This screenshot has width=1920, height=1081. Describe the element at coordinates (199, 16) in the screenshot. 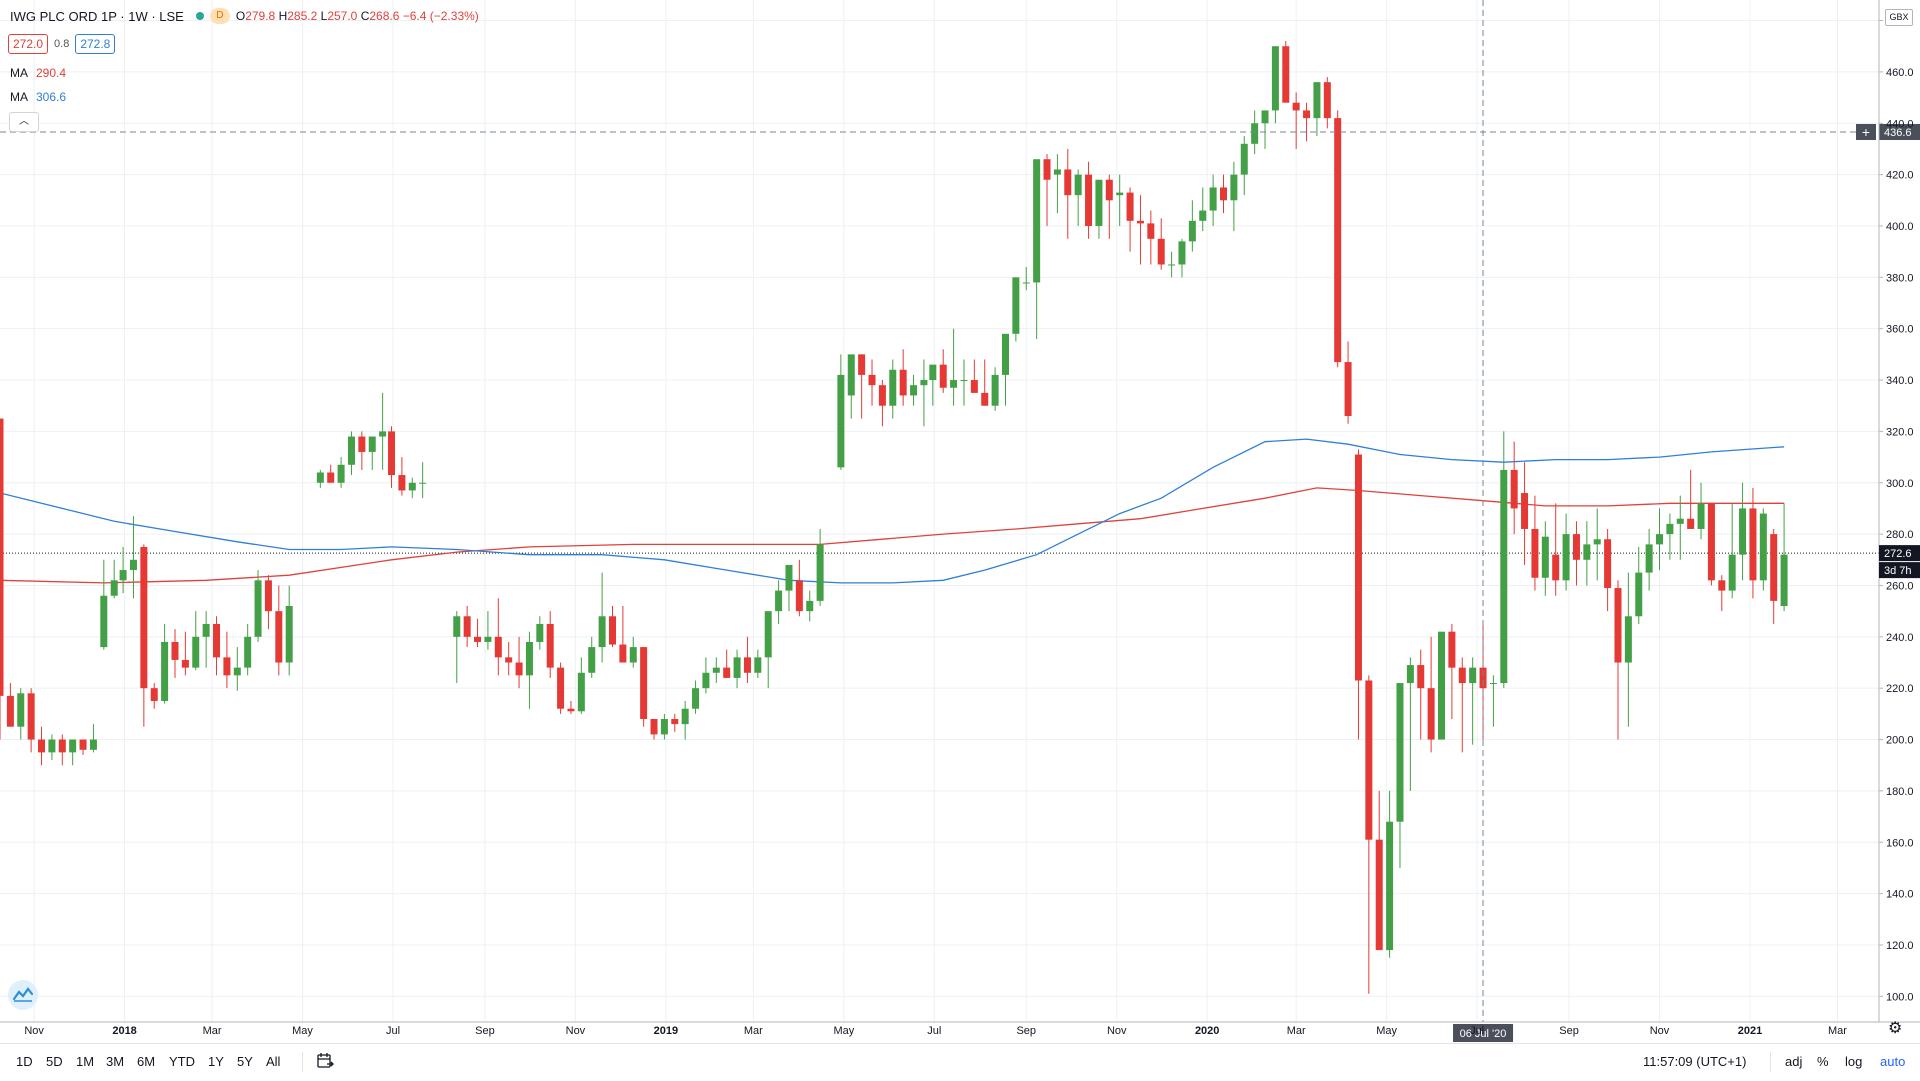

I see `market-status-icon` at that location.